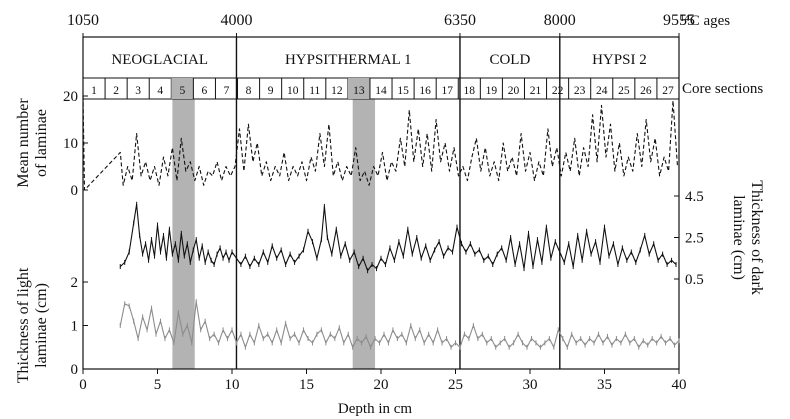 The height and width of the screenshot is (419, 790). I want to click on section-label: 20, so click(514, 91).